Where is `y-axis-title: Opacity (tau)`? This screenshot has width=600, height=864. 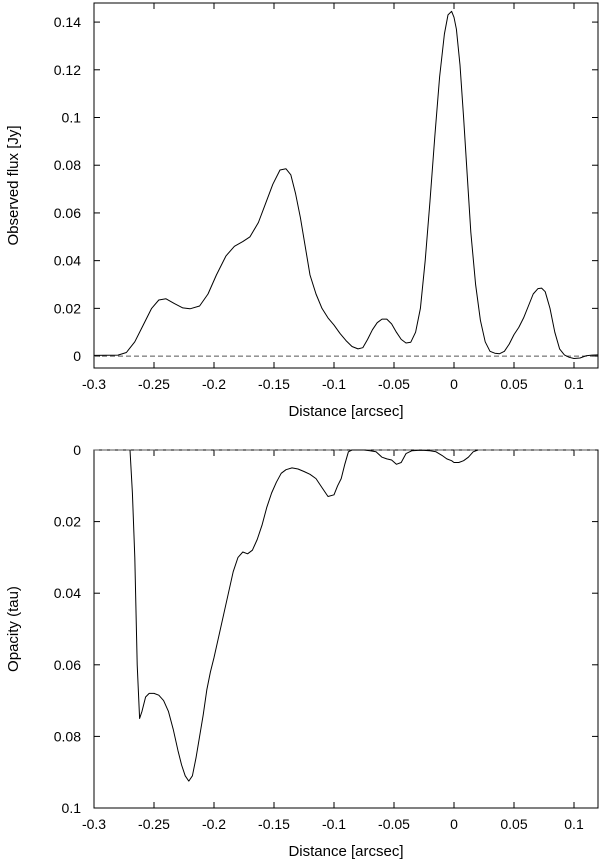
y-axis-title: Opacity (tau) is located at coordinates (13, 629).